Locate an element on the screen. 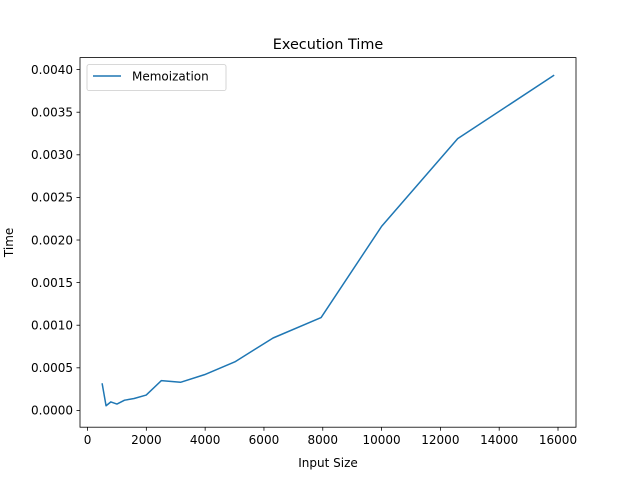  x-tick-label: 0 is located at coordinates (88, 440).